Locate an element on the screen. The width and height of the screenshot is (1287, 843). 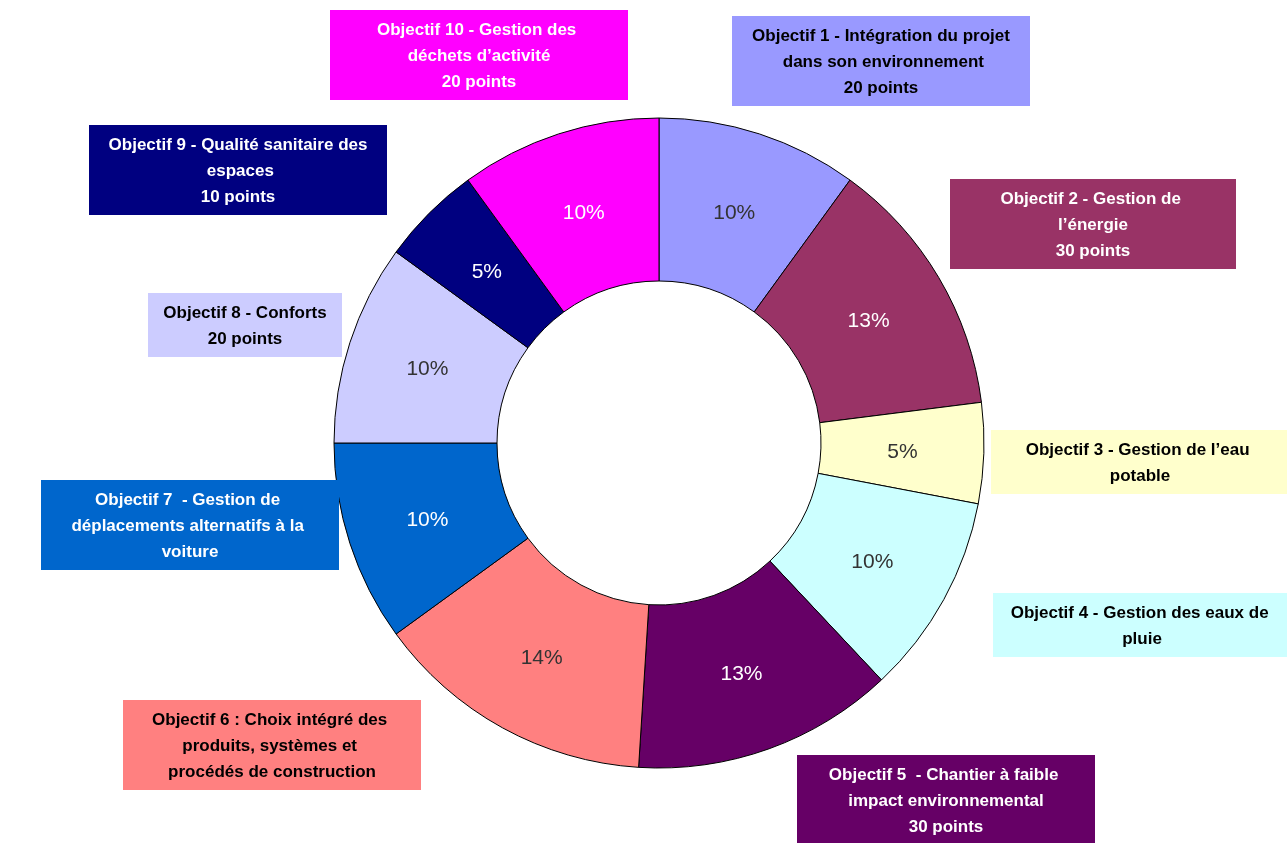
data-label: 14% is located at coordinates (541, 656).